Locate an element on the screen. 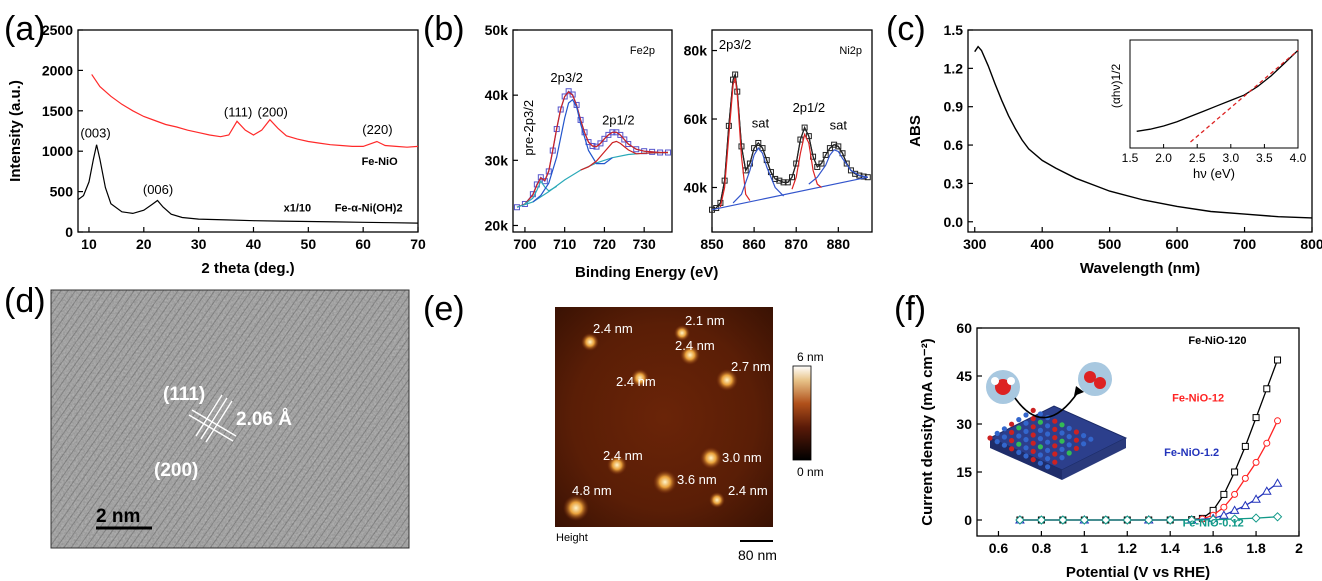 The width and height of the screenshot is (1322, 581). annotation-f-2: Fe-NiO-1.2 is located at coordinates (1191, 453).